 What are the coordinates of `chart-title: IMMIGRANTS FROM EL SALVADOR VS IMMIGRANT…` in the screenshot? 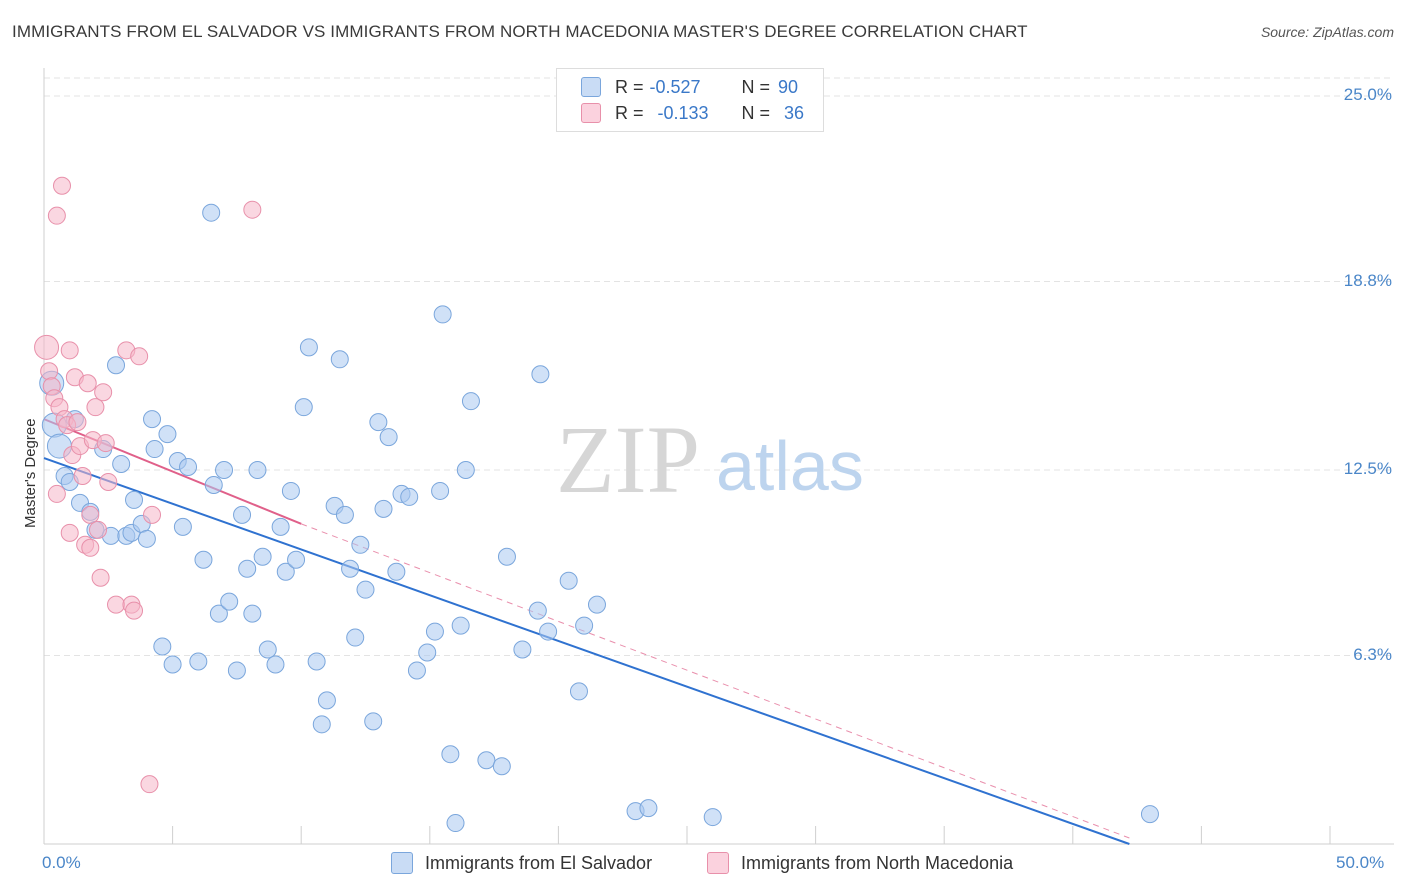 It's located at (520, 31).